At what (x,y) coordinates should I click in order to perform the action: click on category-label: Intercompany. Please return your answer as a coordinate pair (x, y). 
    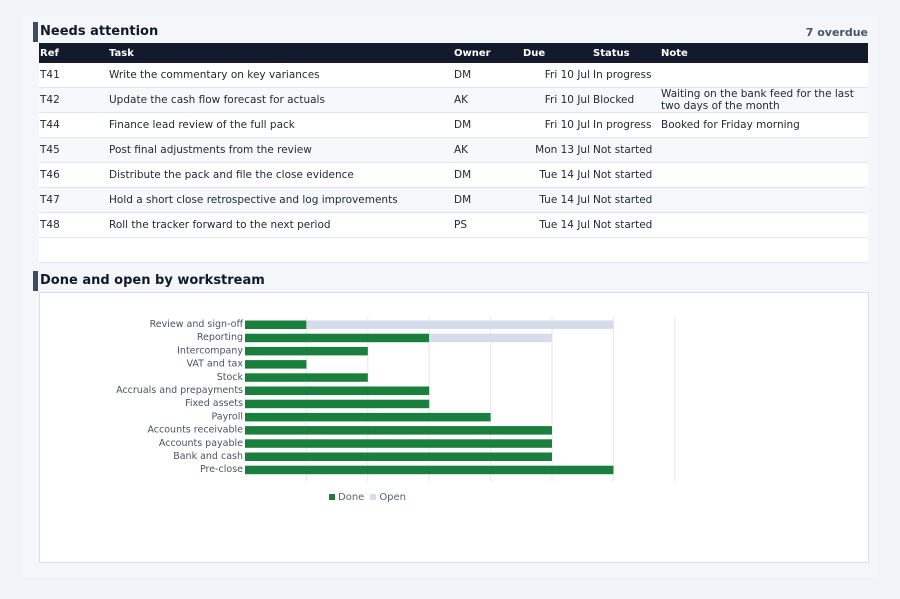
    Looking at the image, I should click on (210, 350).